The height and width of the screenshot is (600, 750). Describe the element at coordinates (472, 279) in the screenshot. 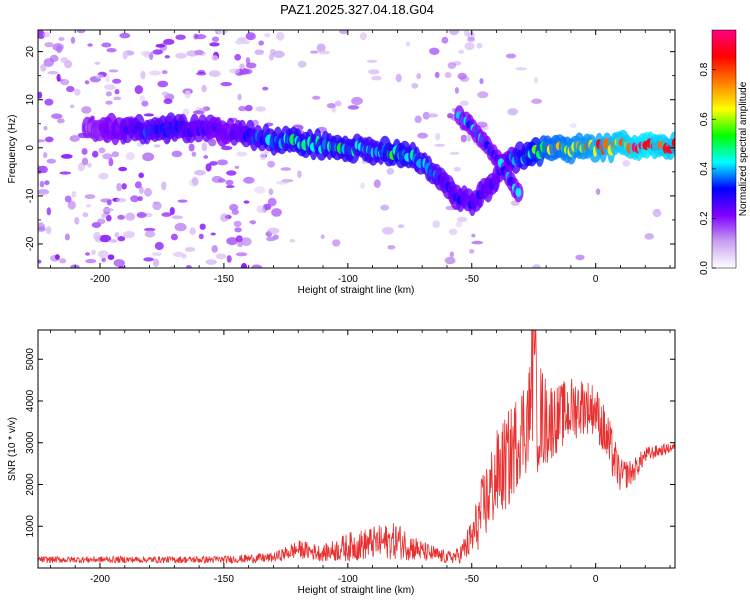

I see `spectrogram-x-tick-label: -50` at that location.